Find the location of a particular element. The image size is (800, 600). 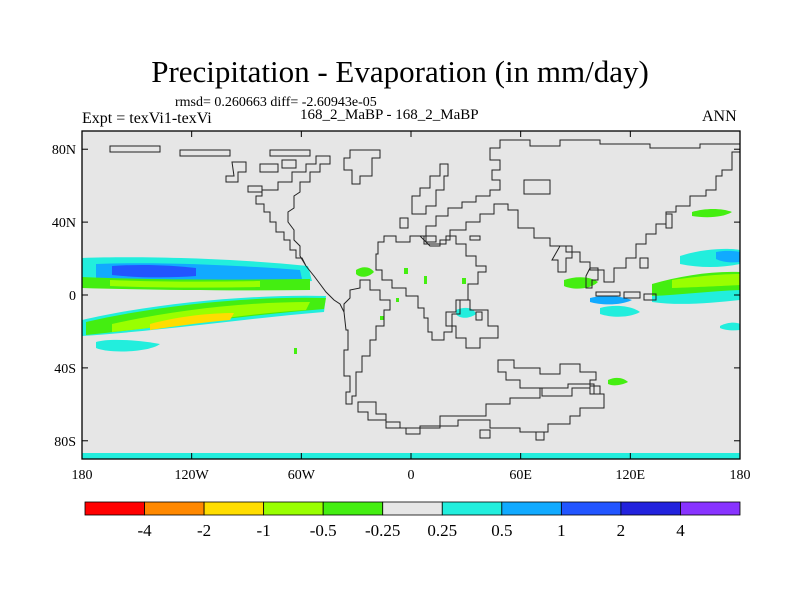

lat-tick-label: 0 is located at coordinates (72, 296).